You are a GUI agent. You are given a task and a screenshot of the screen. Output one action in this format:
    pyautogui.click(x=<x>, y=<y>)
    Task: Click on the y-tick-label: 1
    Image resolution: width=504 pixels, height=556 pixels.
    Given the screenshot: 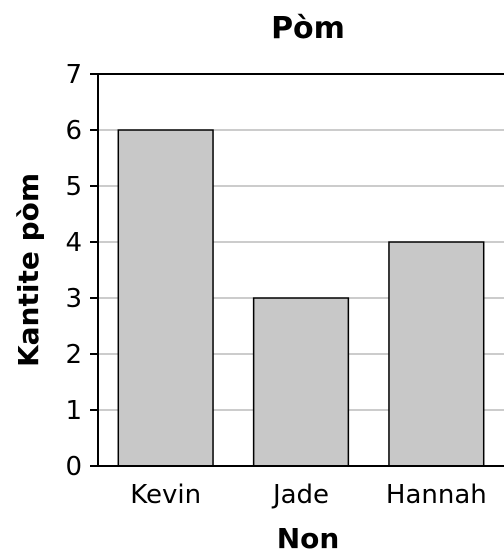 What is the action you would take?
    pyautogui.click(x=73, y=411)
    